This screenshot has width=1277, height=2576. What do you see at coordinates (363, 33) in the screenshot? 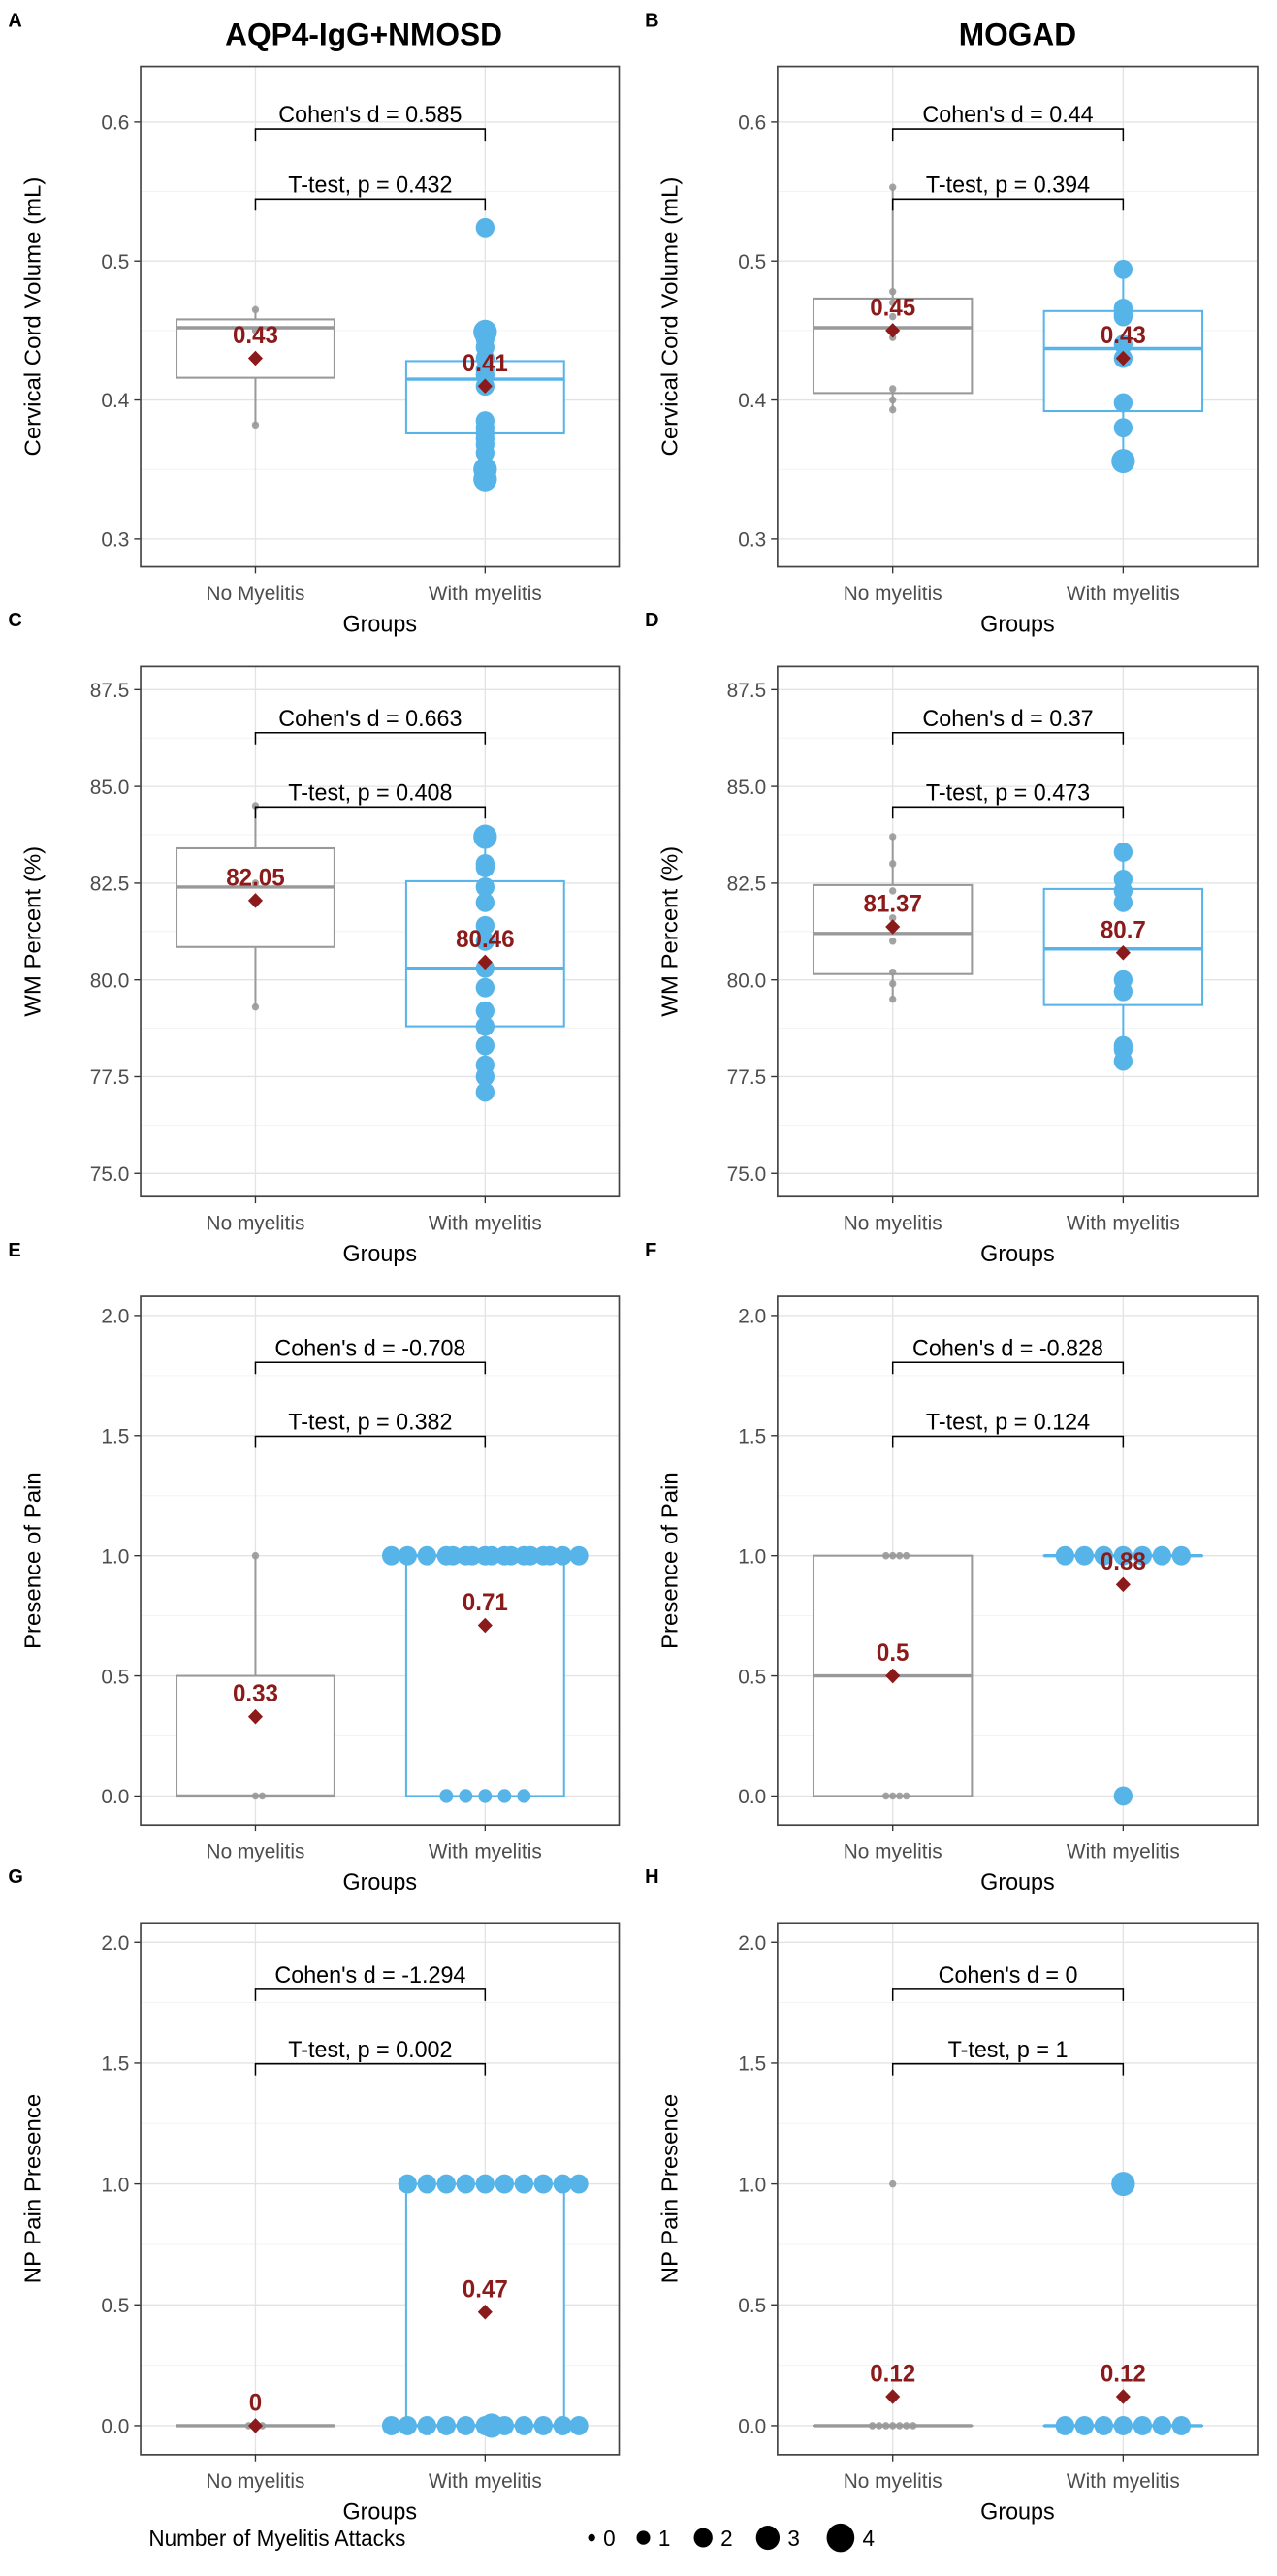
I see `column-title: AQP4-IgG+NMOSD` at bounding box center [363, 33].